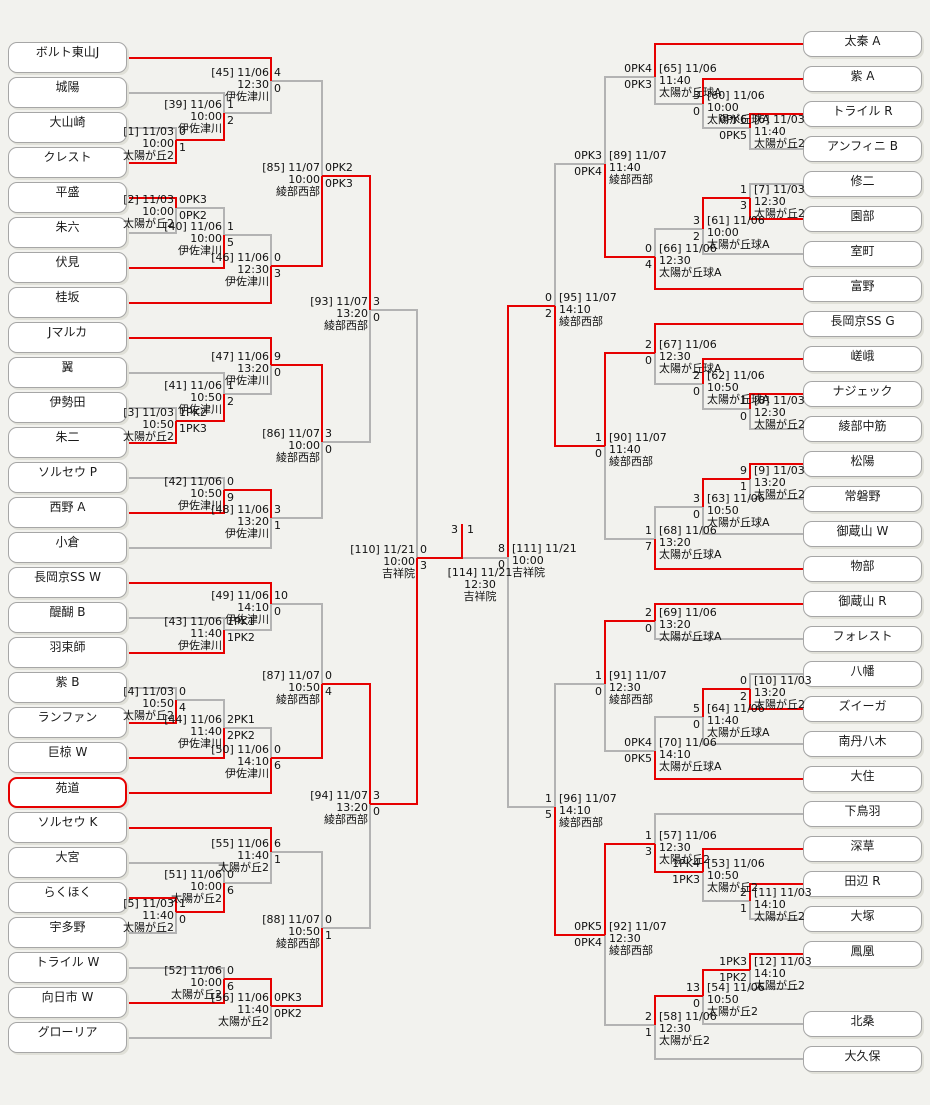  I want to click on team-box-left: ボルト東山J, so click(67, 57).